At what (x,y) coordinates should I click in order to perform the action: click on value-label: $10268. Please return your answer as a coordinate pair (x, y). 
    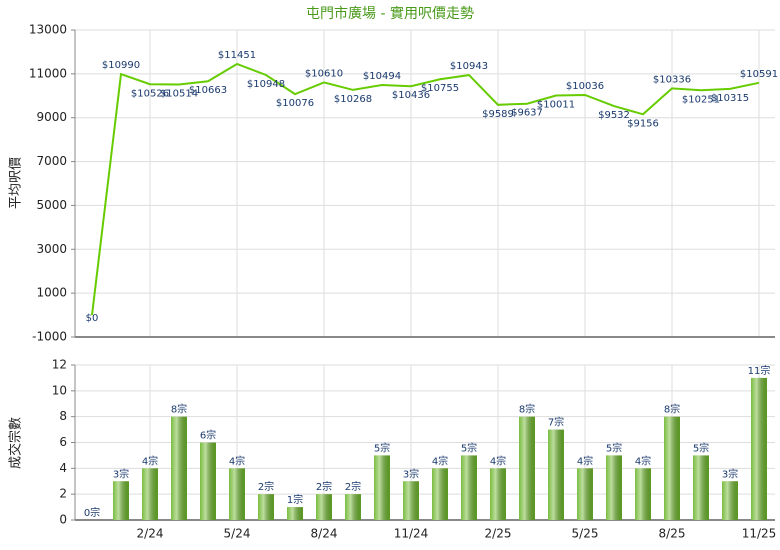
    Looking at the image, I should click on (353, 99).